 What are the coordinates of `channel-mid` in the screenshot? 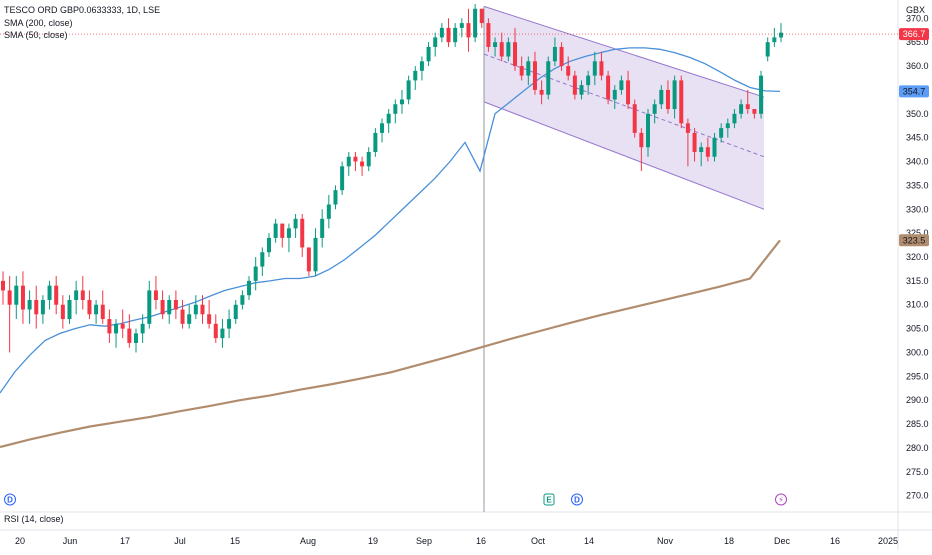 It's located at (624, 105).